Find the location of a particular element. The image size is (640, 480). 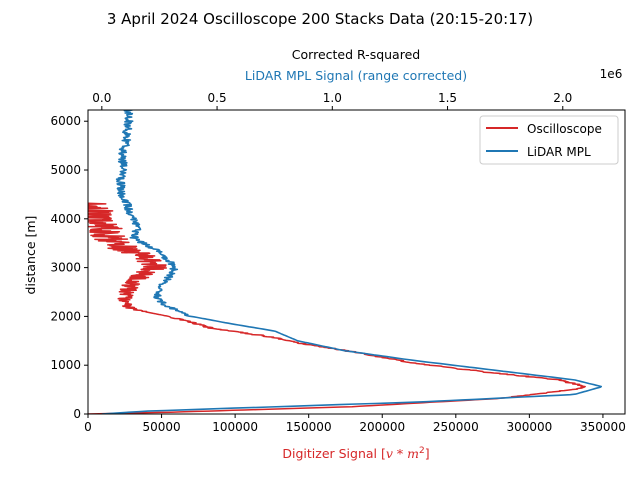

y-tick-label: 3000 is located at coordinates (65, 268).